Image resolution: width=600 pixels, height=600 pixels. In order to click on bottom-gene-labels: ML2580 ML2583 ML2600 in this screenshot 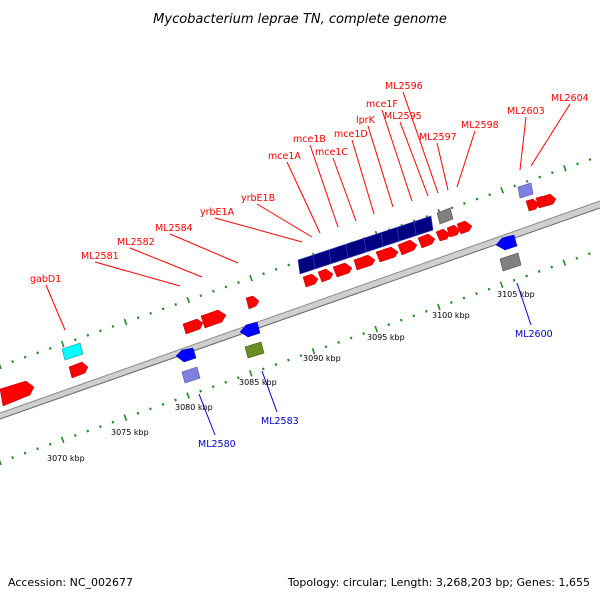, I will do `click(375, 389)`.